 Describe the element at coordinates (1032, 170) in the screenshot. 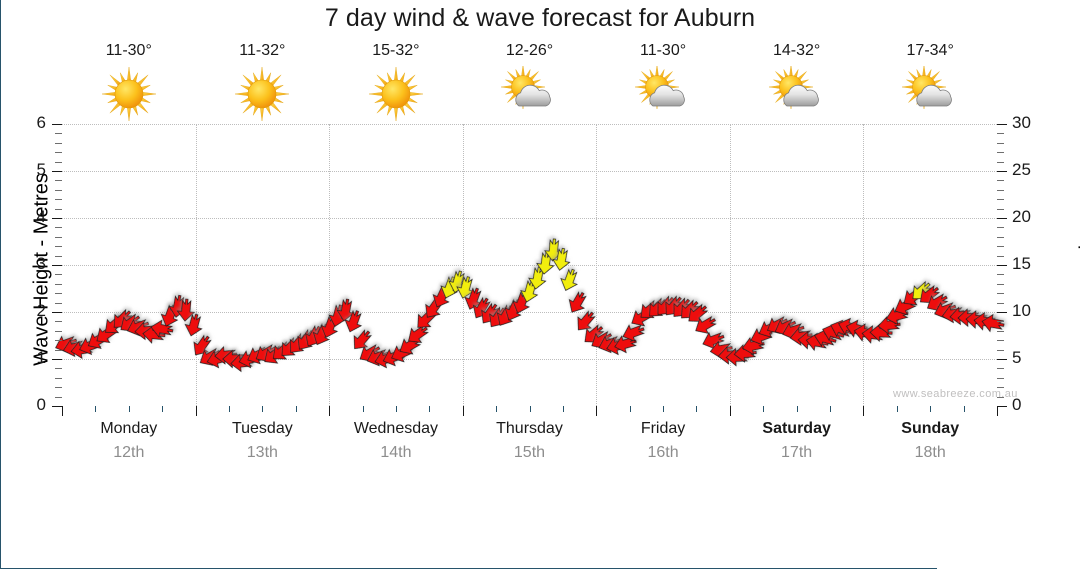

I see `y-axis-label-right: 25` at that location.